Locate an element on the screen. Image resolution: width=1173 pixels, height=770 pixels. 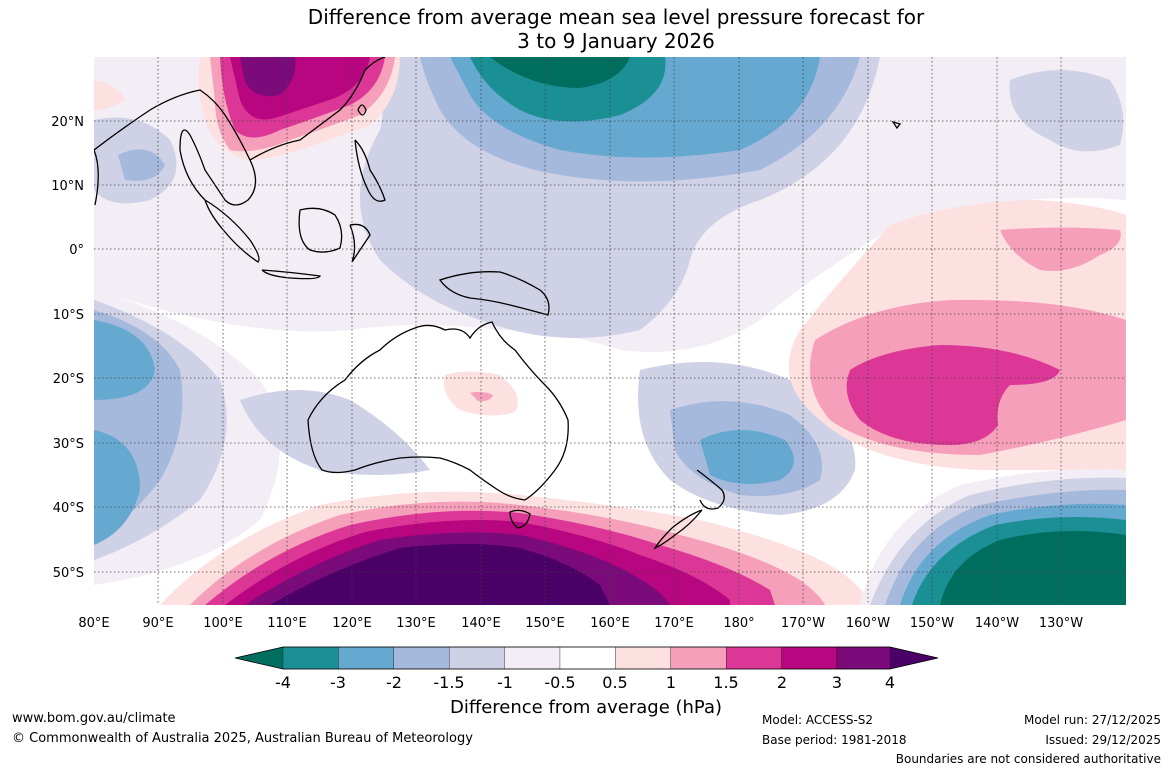
contour-neg-2-west is located at coordinates (124, 432).